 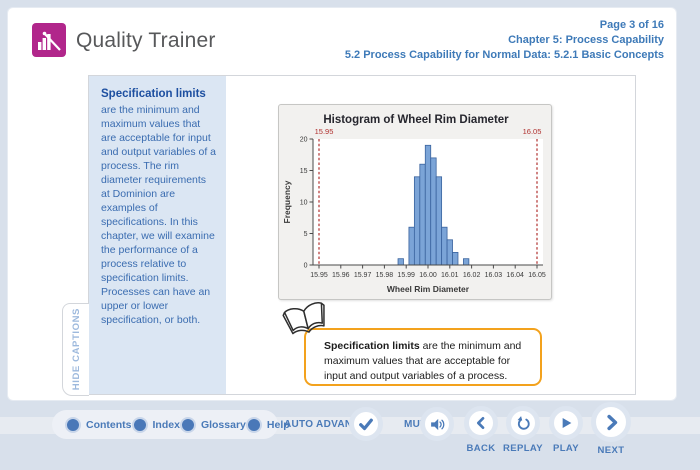 I want to click on contents-label: Contents, so click(x=109, y=424).